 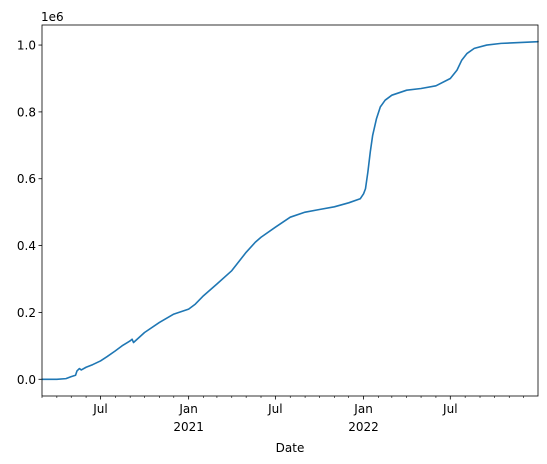 I want to click on x-axis-ticks: Jul Jan 2021 Jul Jan 2022 Jul, so click(x=282, y=415).